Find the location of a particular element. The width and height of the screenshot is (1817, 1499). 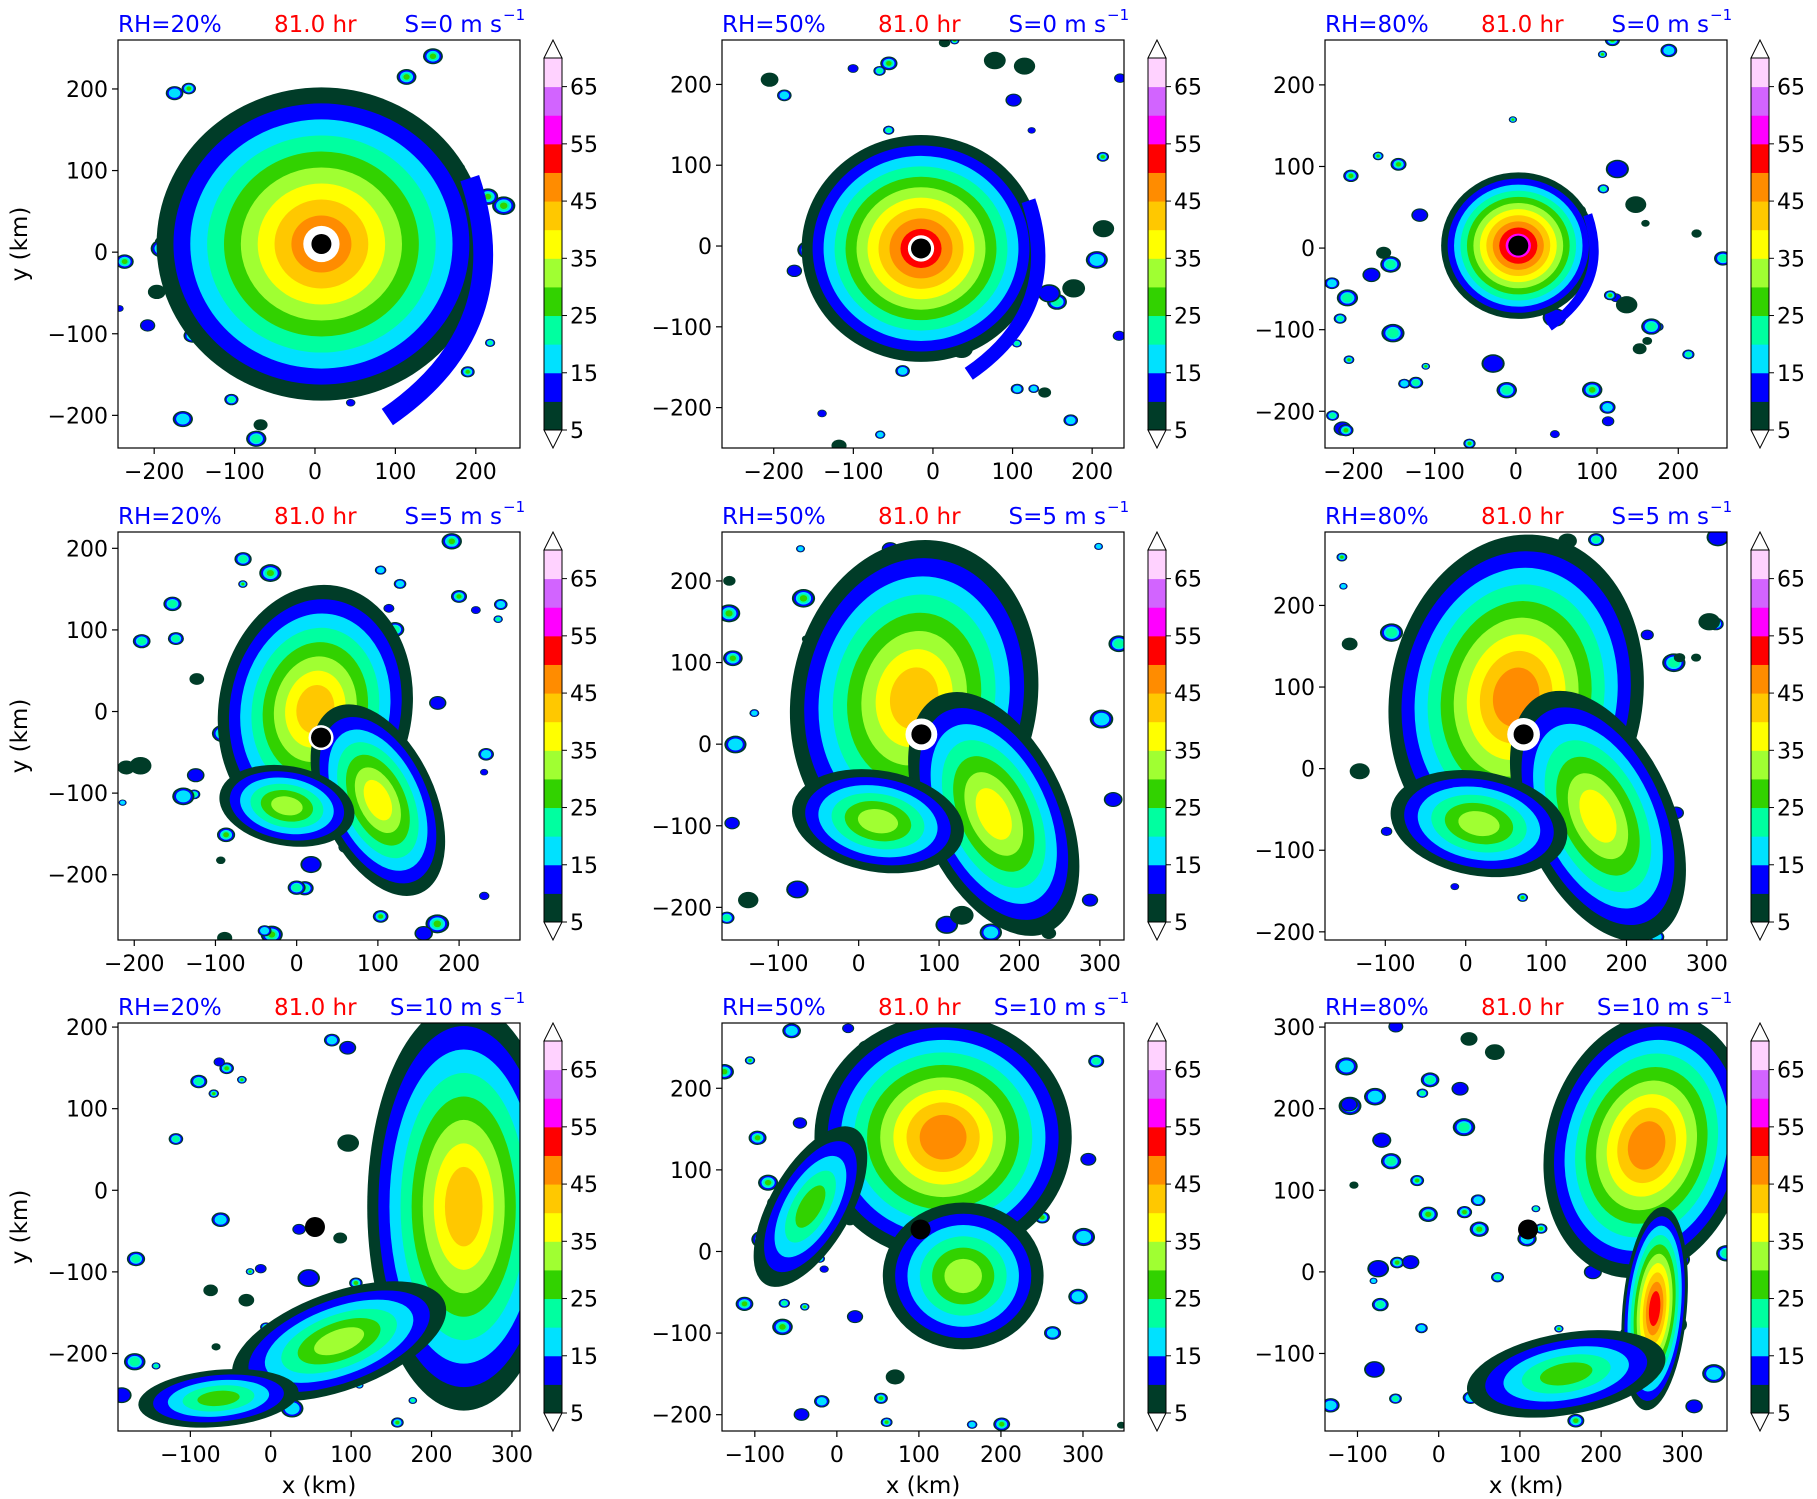

colorbar-tick-label: 35 is located at coordinates (584, 751).